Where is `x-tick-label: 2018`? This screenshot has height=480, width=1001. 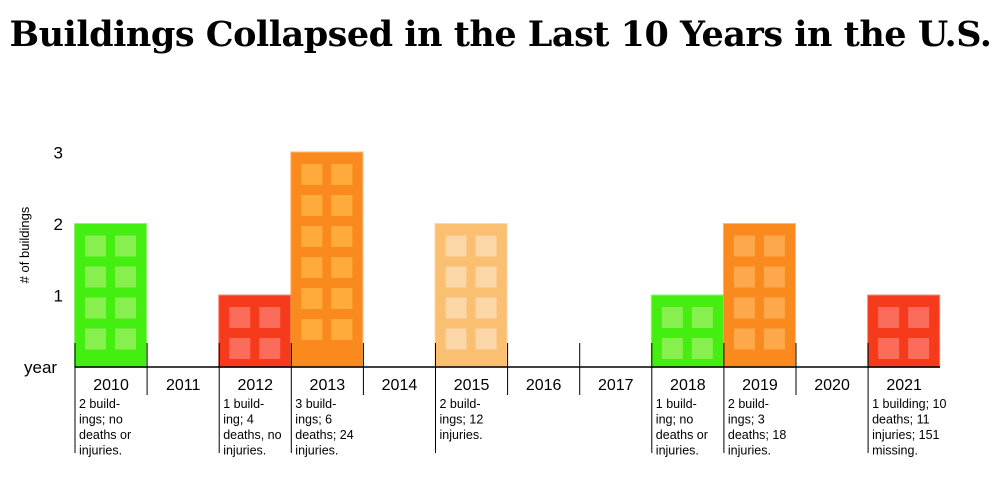 x-tick-label: 2018 is located at coordinates (688, 385).